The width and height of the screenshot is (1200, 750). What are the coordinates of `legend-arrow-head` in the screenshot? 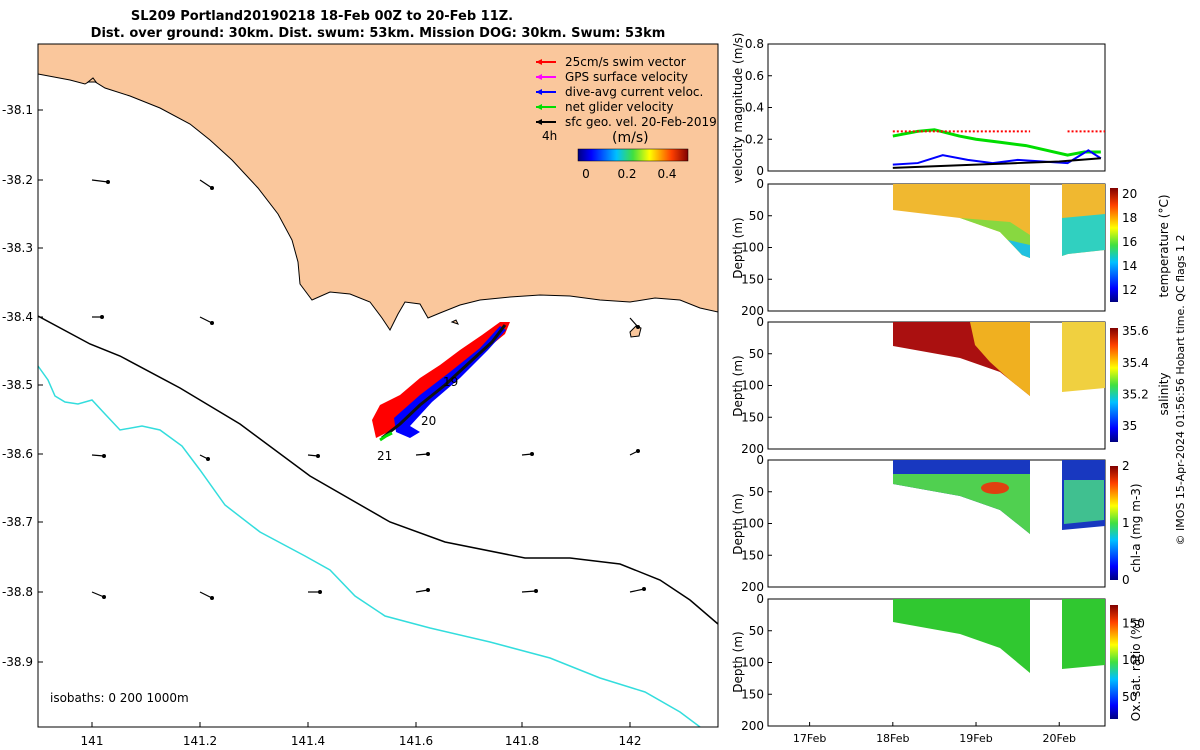 It's located at (539, 92).